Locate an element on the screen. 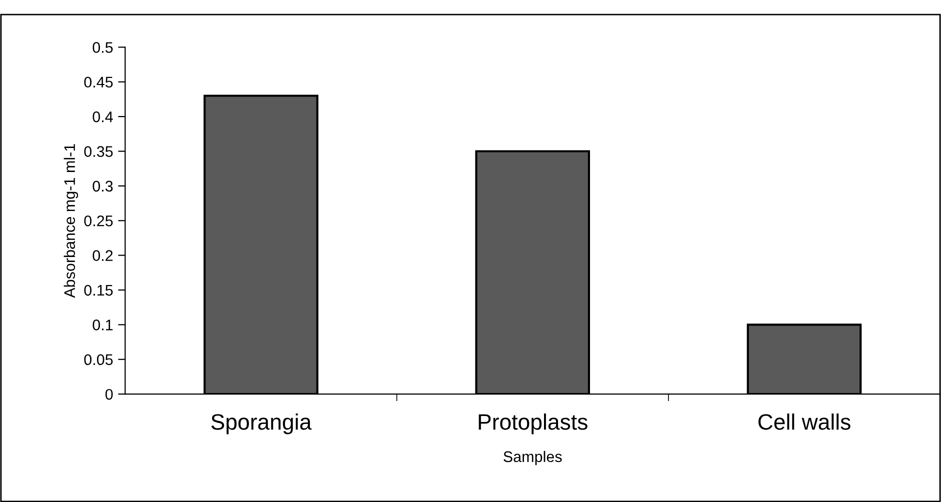 This screenshot has width=941, height=502. y-tick-label: 0.05 is located at coordinates (98, 360).